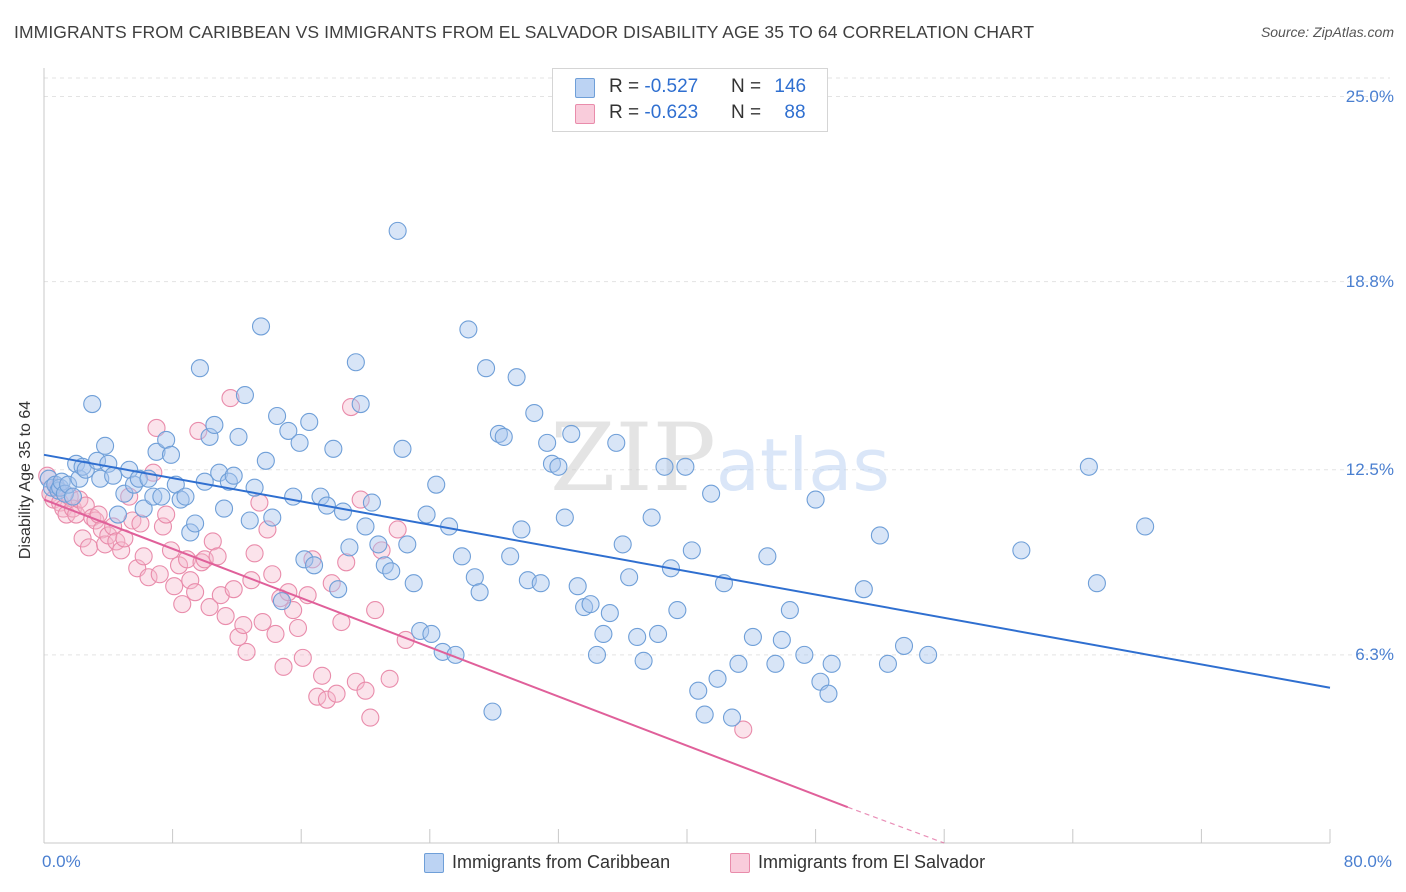 Image resolution: width=1406 pixels, height=892 pixels. I want to click on watermark-atlas: atlas, so click(803, 465).